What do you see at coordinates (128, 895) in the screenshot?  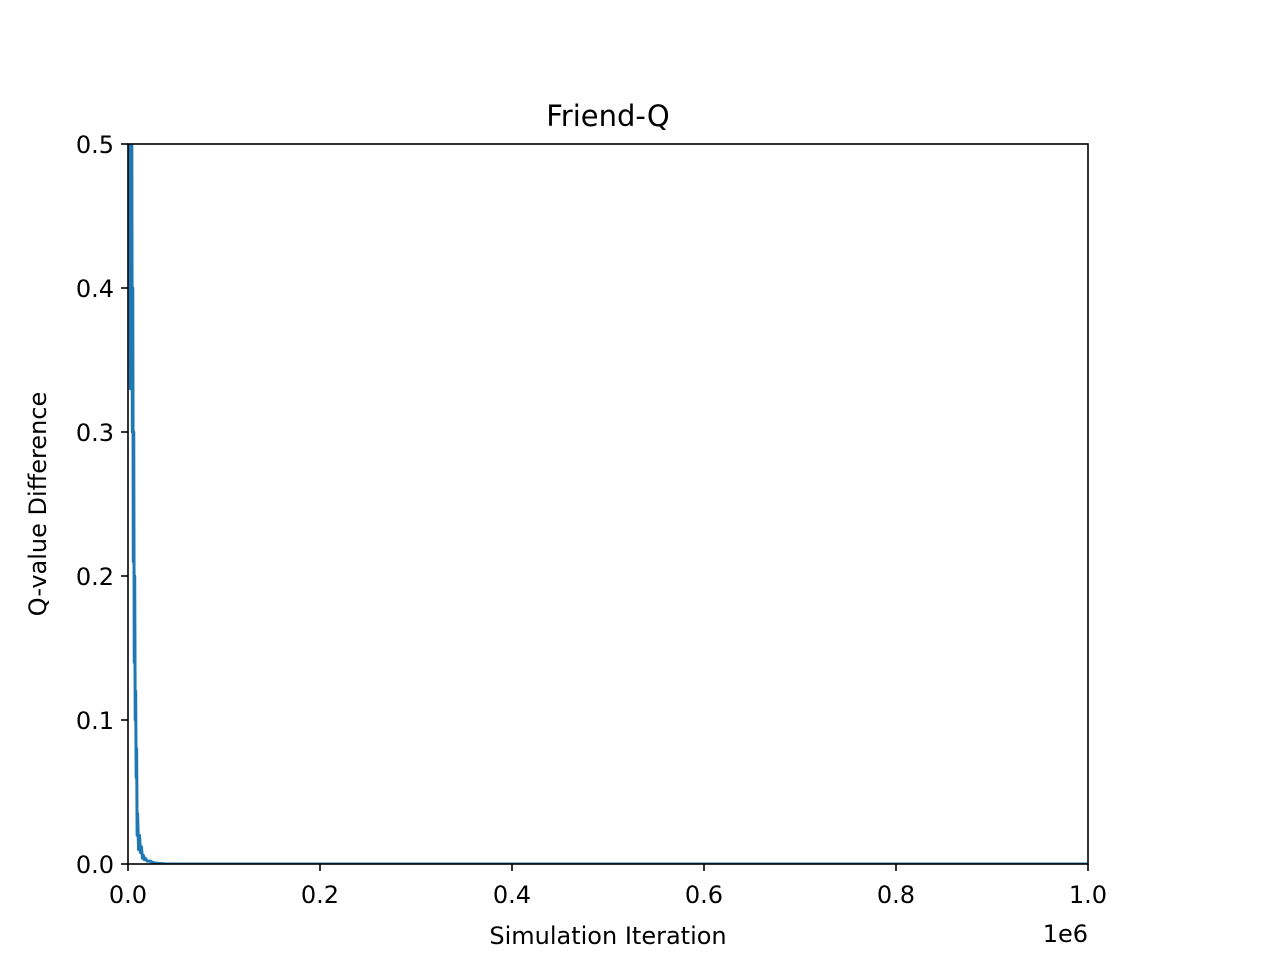 I see `x-tick-label: 0.0` at bounding box center [128, 895].